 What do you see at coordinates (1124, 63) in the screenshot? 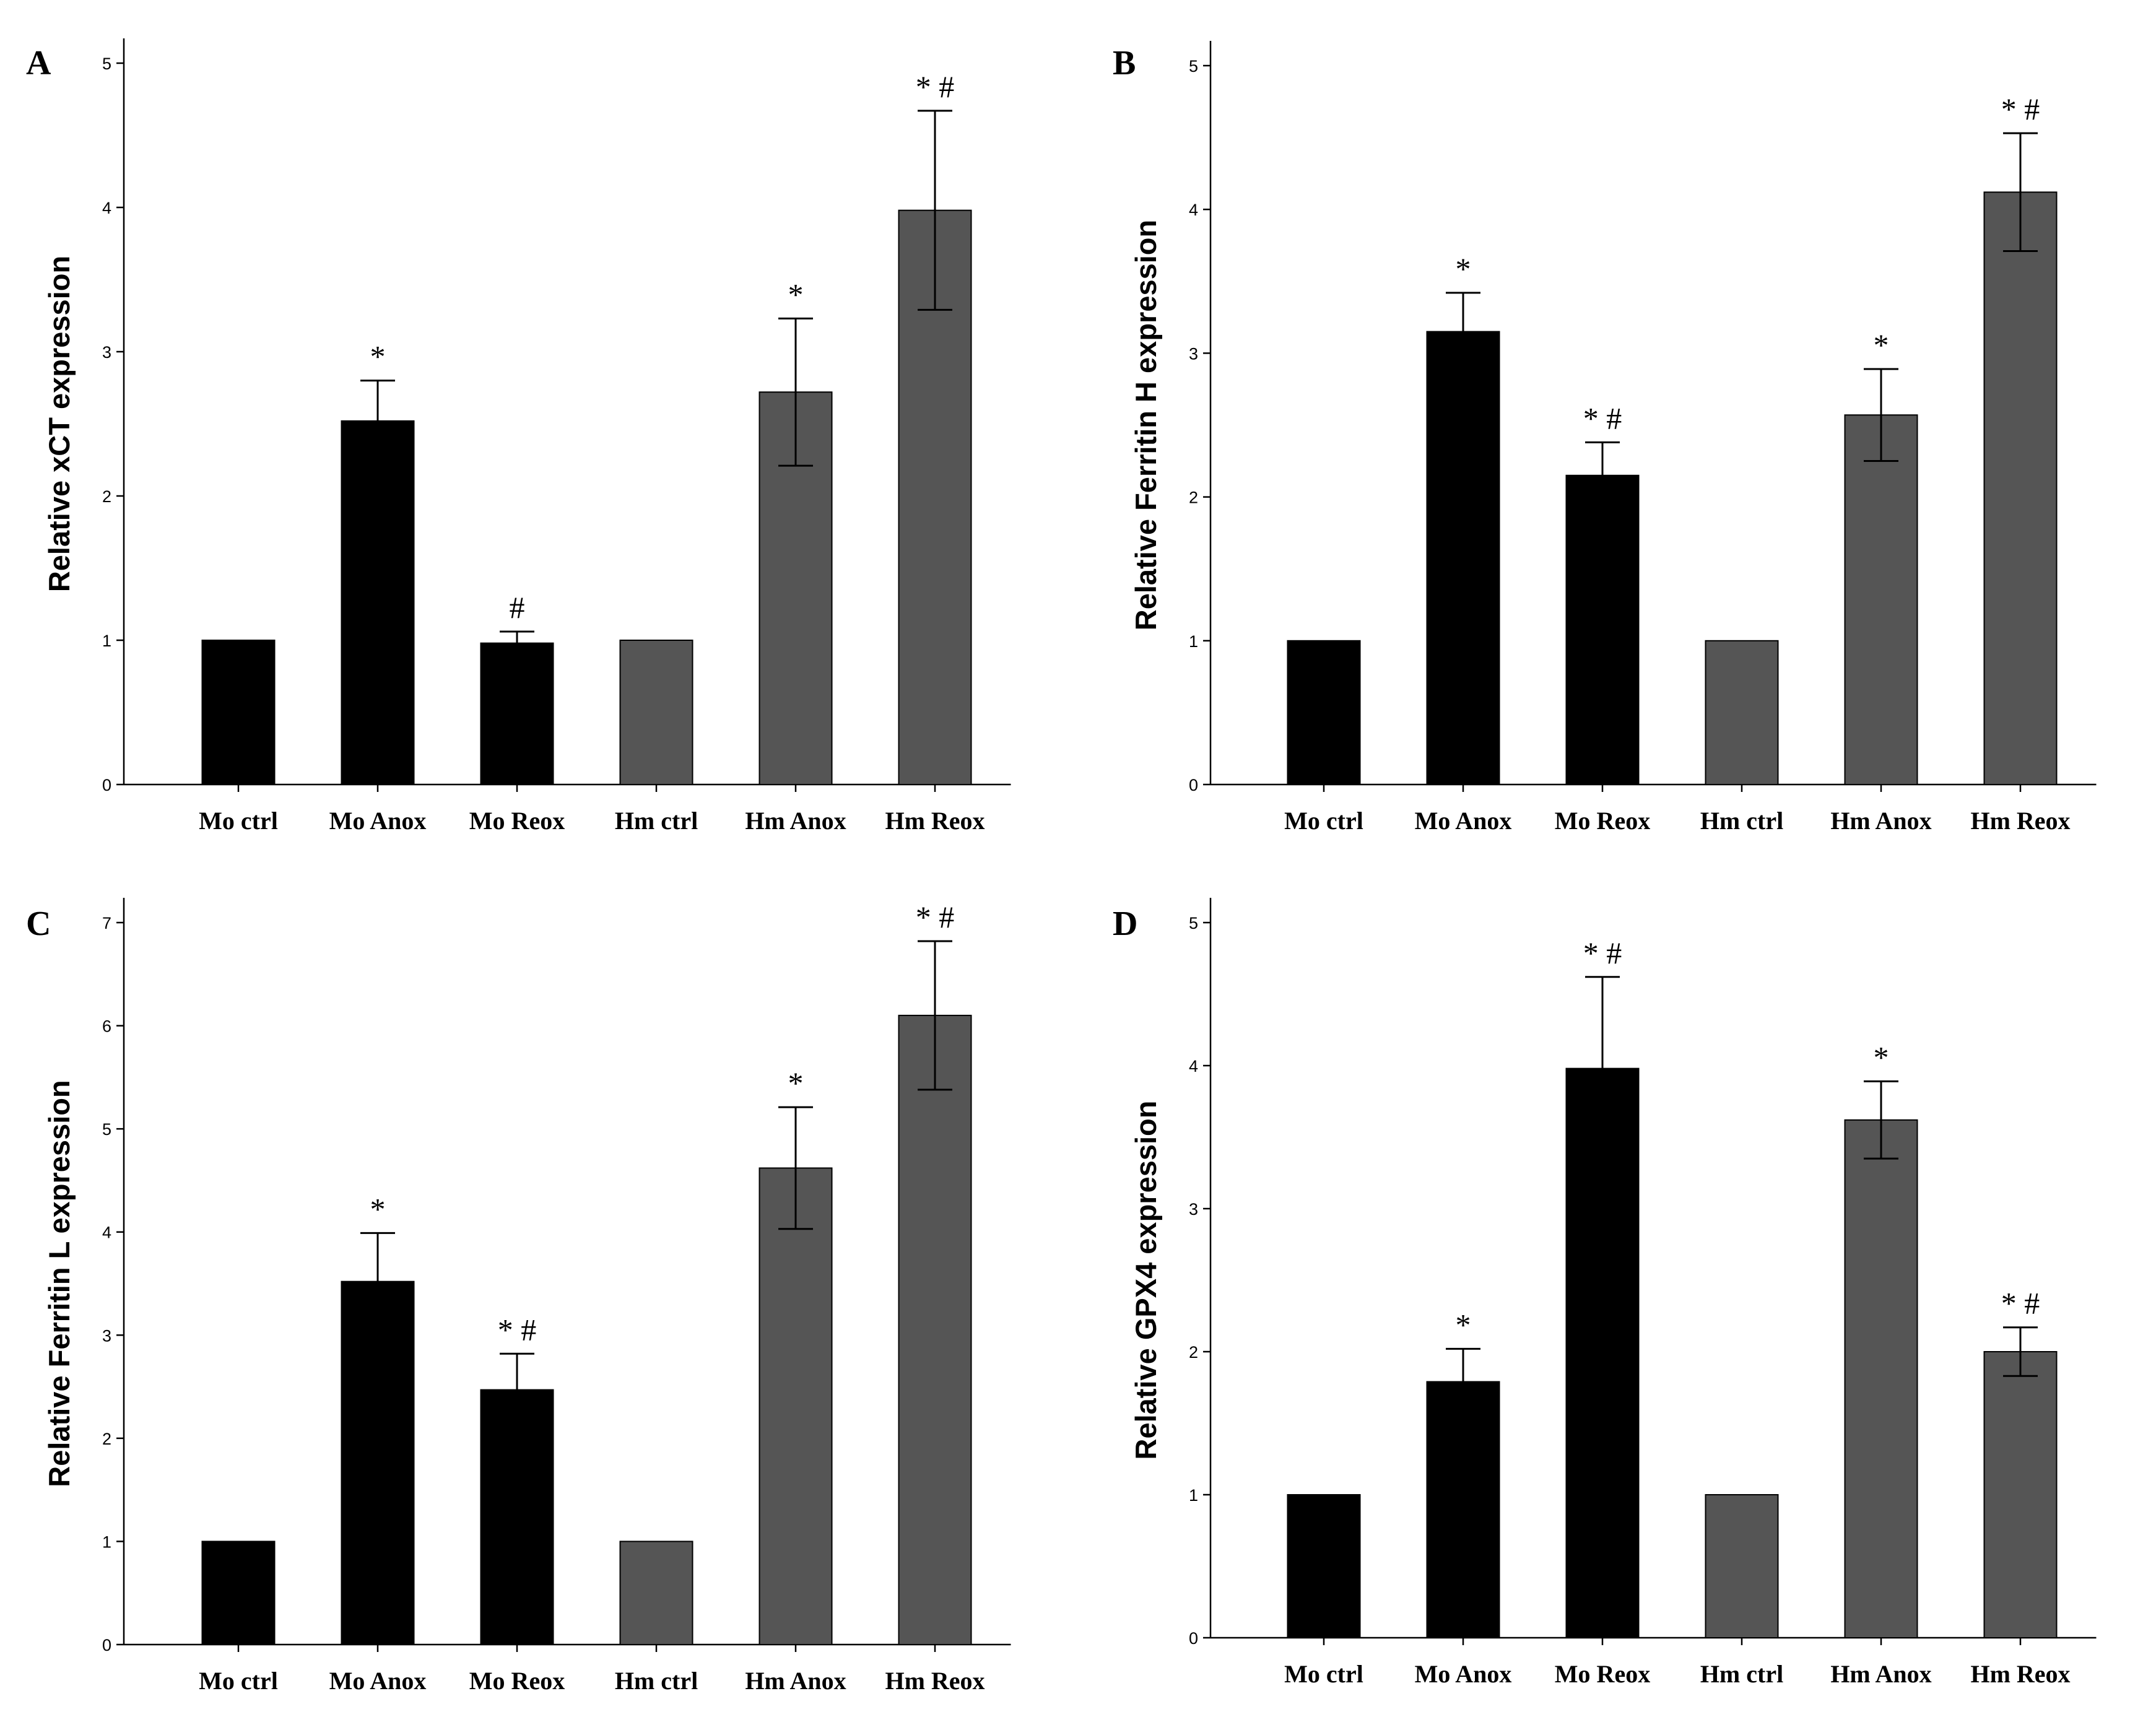
I see `panel-letter: B` at bounding box center [1124, 63].